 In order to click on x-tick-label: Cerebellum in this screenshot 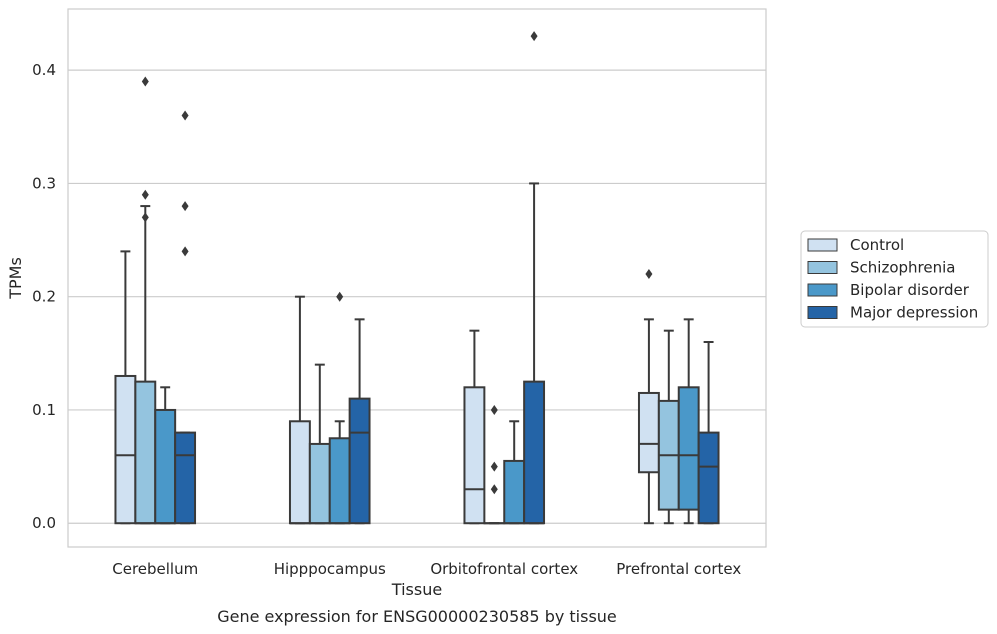, I will do `click(155, 569)`.